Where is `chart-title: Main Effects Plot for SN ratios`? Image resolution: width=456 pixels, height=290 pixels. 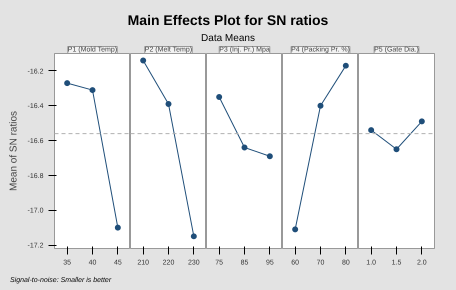 chart-title: Main Effects Plot for SN ratios is located at coordinates (228, 20).